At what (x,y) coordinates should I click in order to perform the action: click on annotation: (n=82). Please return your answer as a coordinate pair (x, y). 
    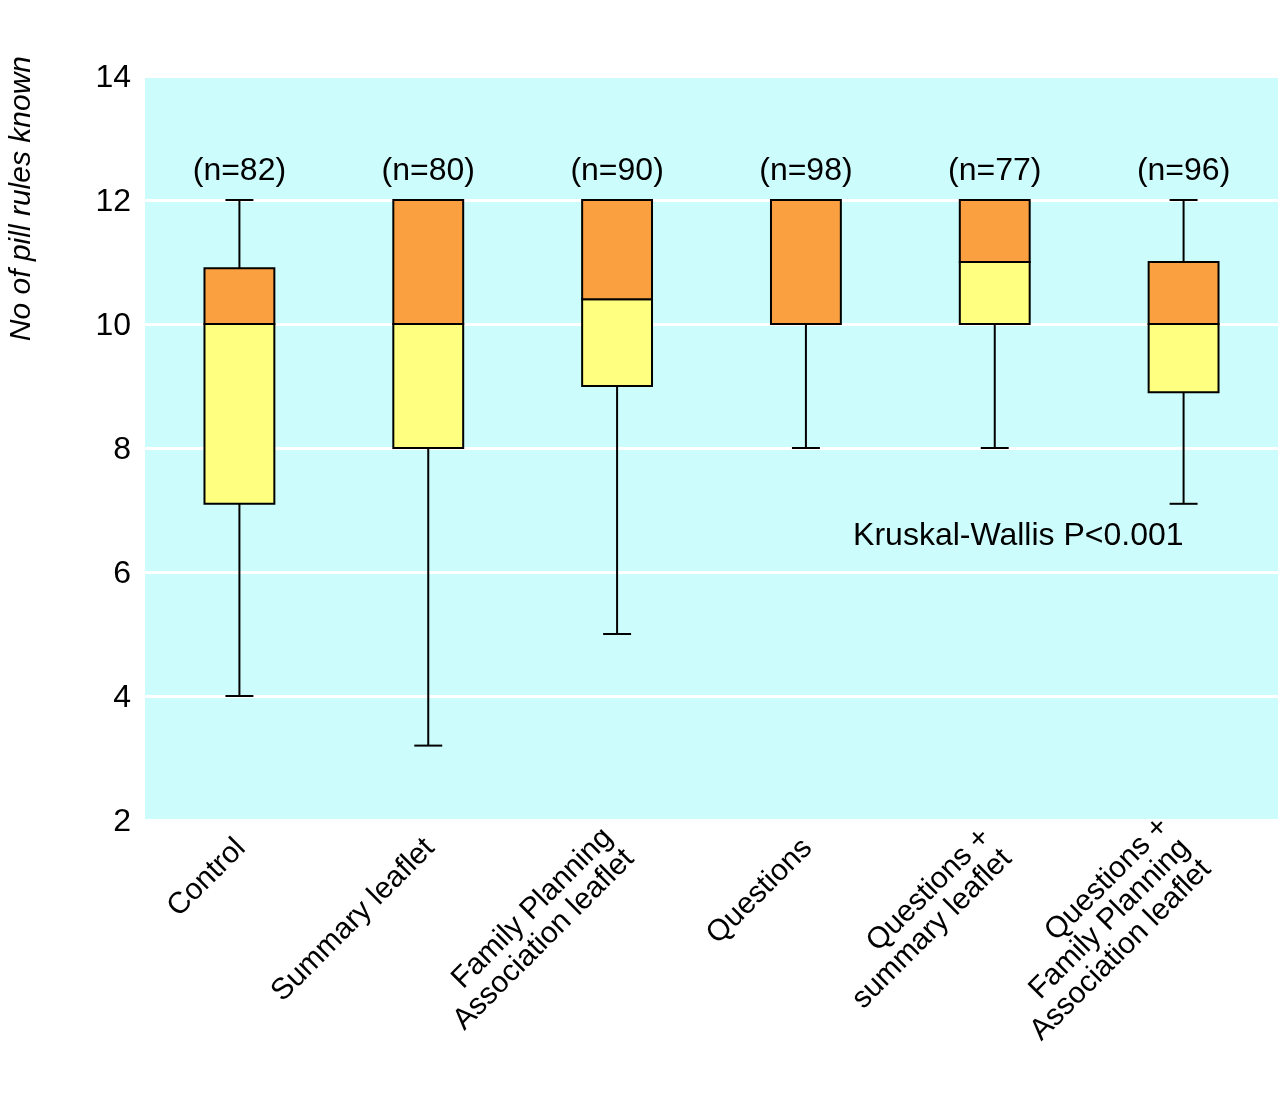
    Looking at the image, I should click on (239, 169).